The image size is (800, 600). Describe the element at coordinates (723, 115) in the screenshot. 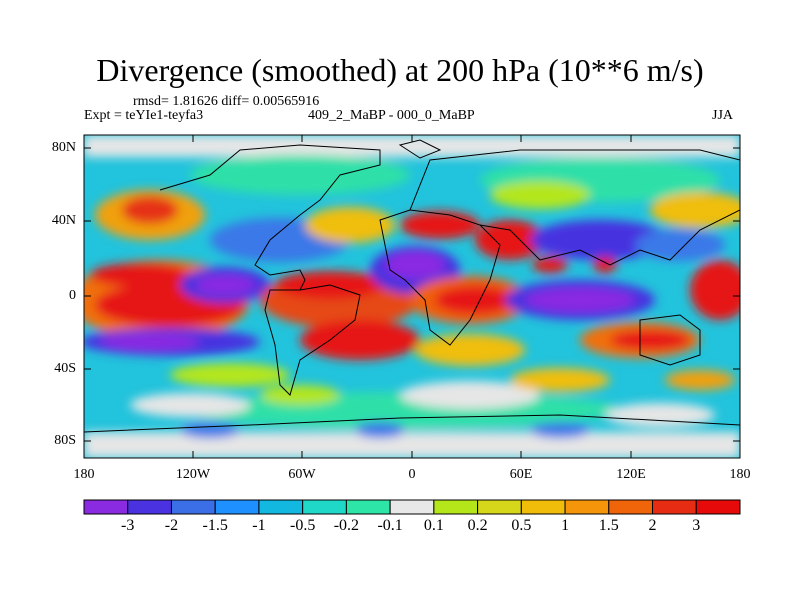

I see `season-label: JJA` at that location.